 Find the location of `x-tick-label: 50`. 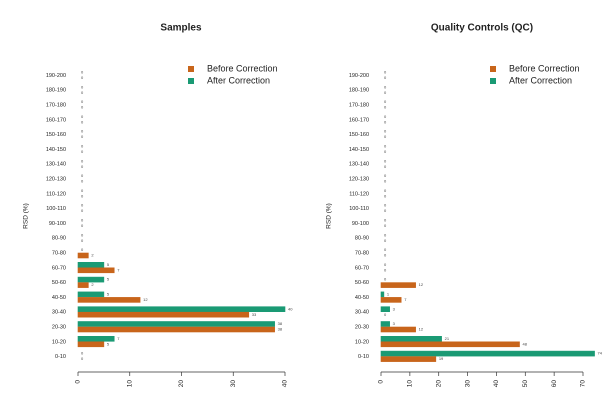

x-tick-label: 50 is located at coordinates (525, 384).